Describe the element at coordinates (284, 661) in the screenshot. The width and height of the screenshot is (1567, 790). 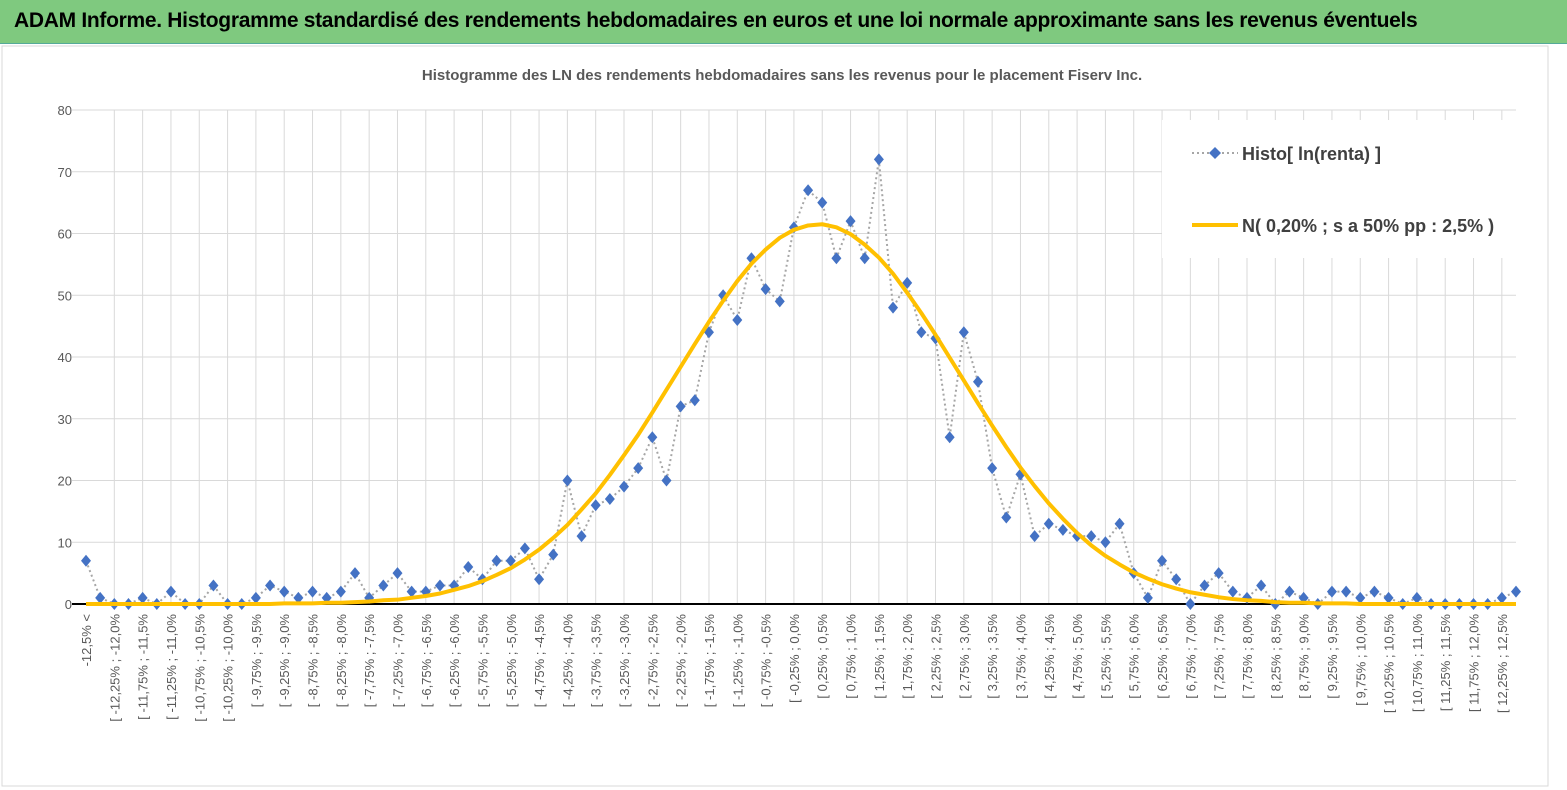
I see `x-tick-label: [ -9,25% ; -9,0%` at that location.